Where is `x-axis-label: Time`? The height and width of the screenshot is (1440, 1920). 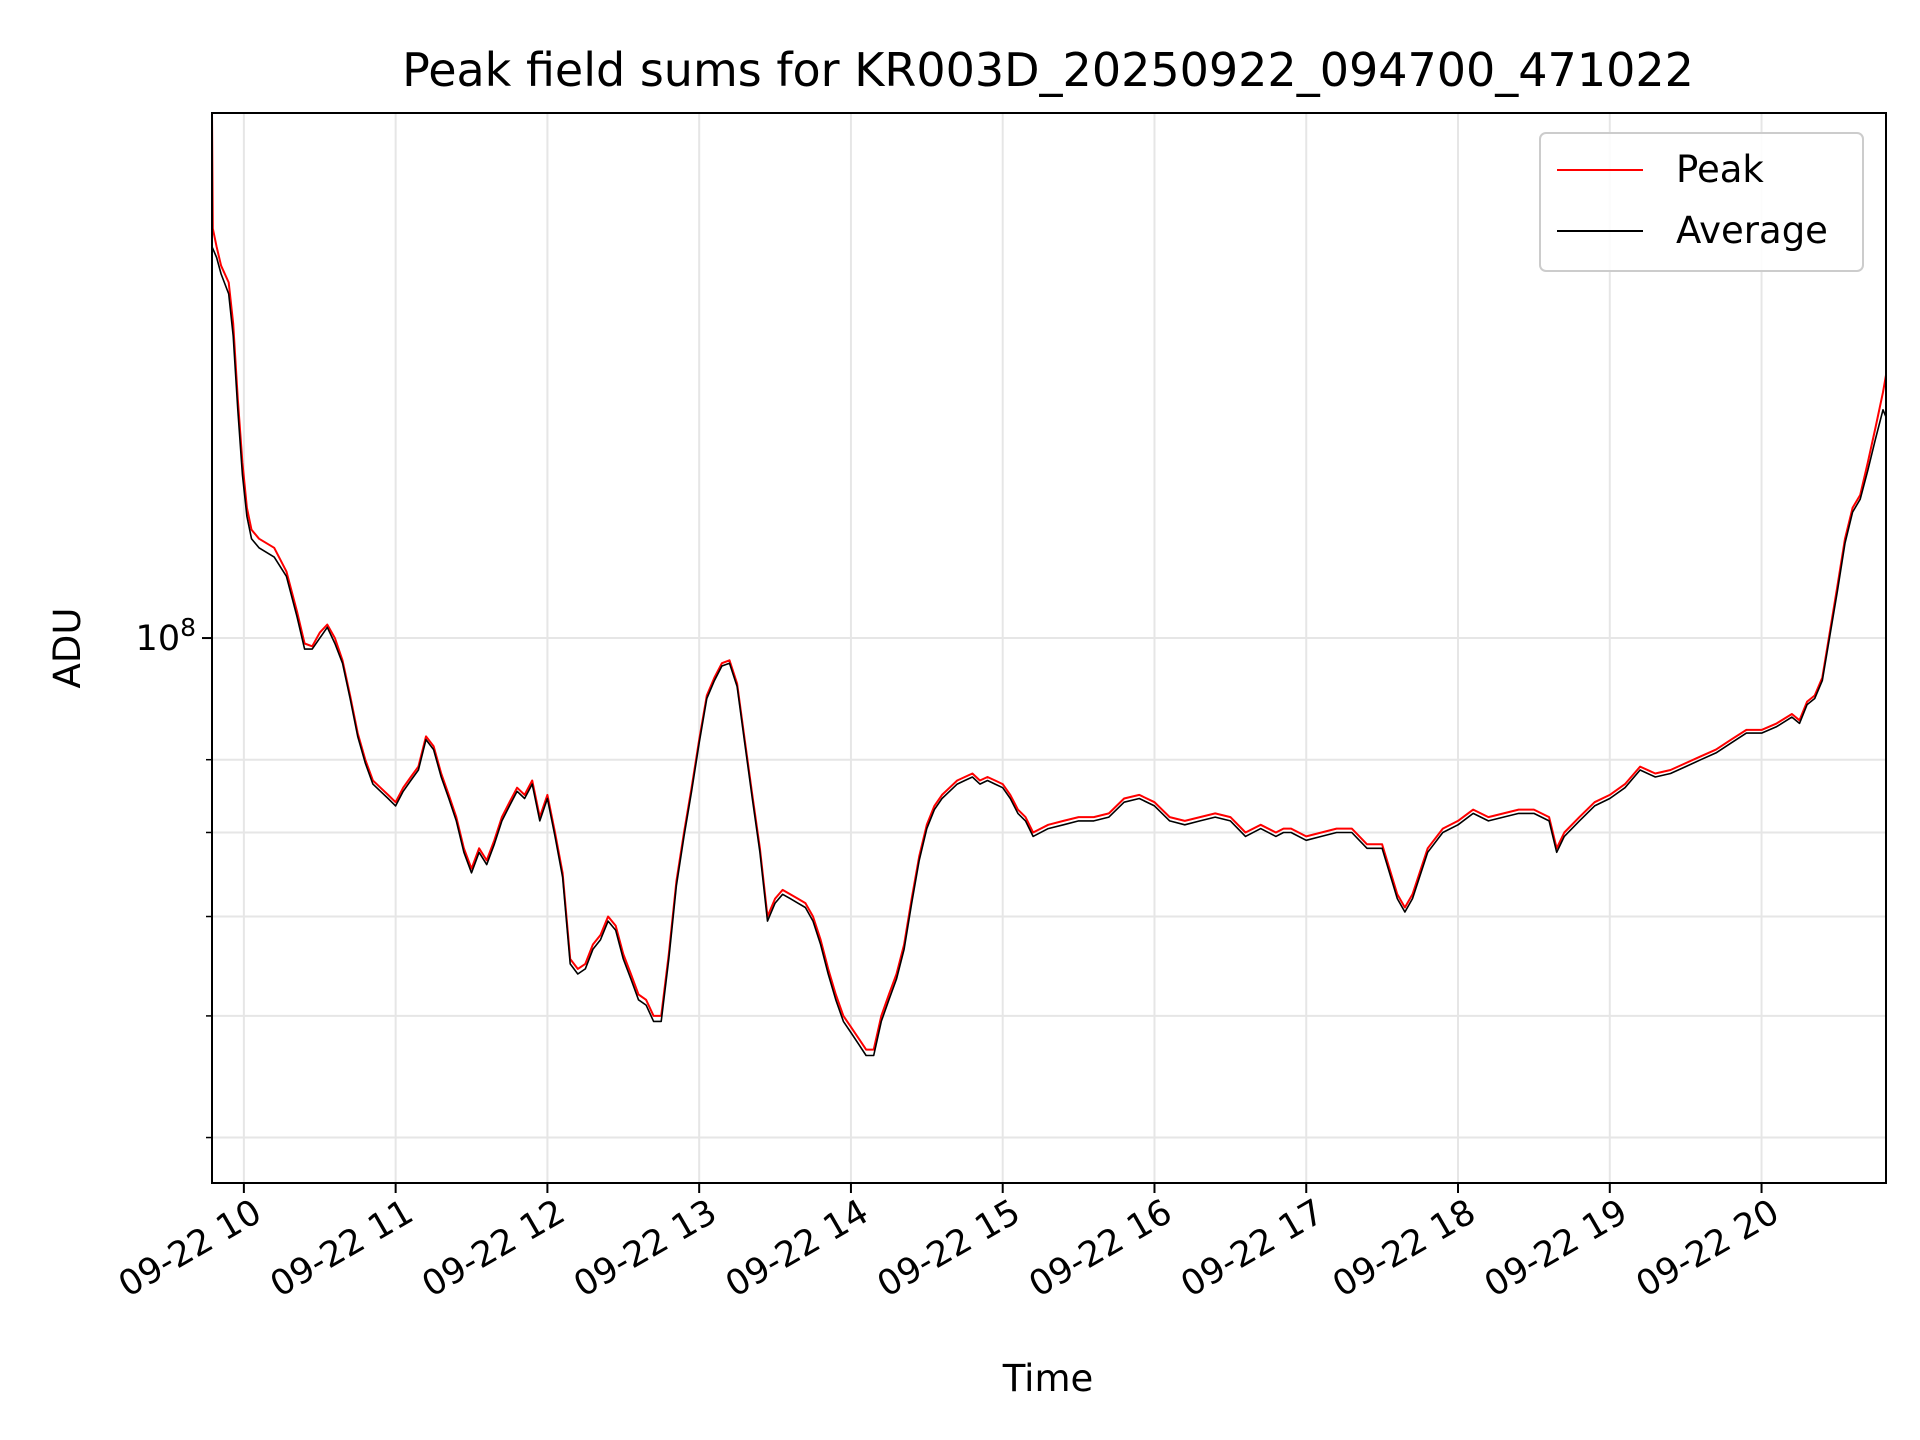 x-axis-label: Time is located at coordinates (1048, 1378).